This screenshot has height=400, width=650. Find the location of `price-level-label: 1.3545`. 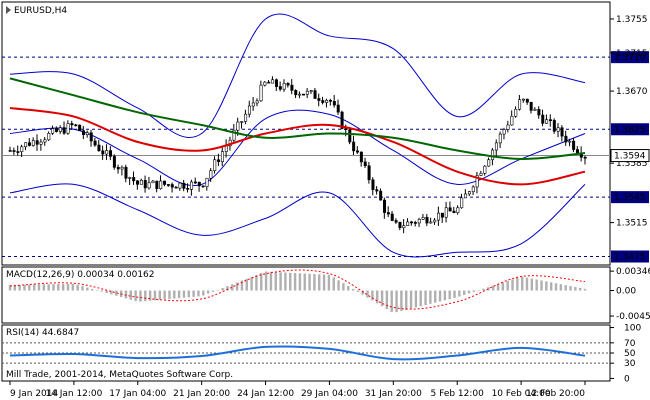

price-level-label: 1.3545 is located at coordinates (630, 198).